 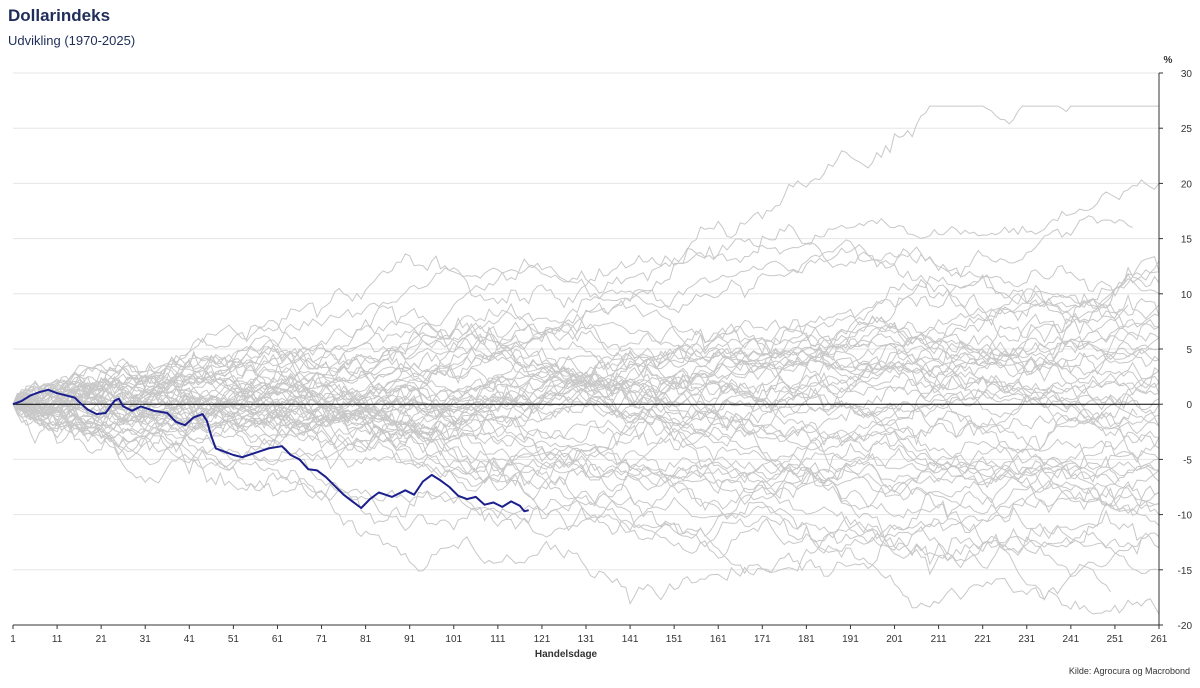 I want to click on x-tick-label: 111, so click(x=498, y=639).